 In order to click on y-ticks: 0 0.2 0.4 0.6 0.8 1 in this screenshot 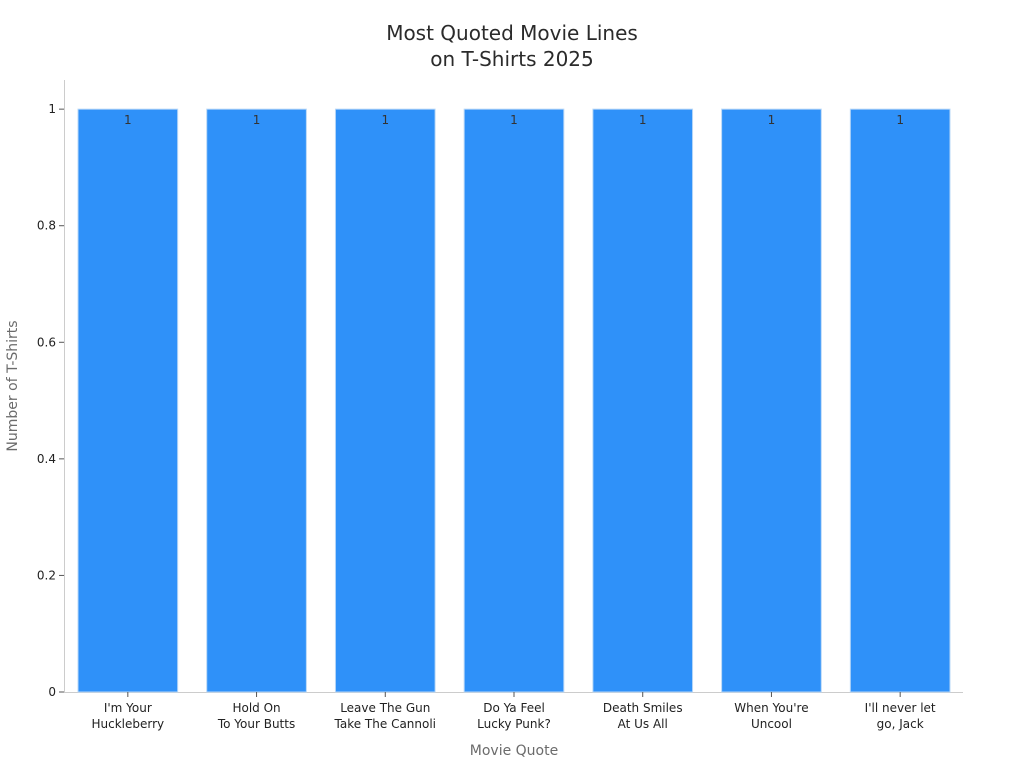, I will do `click(50, 400)`.